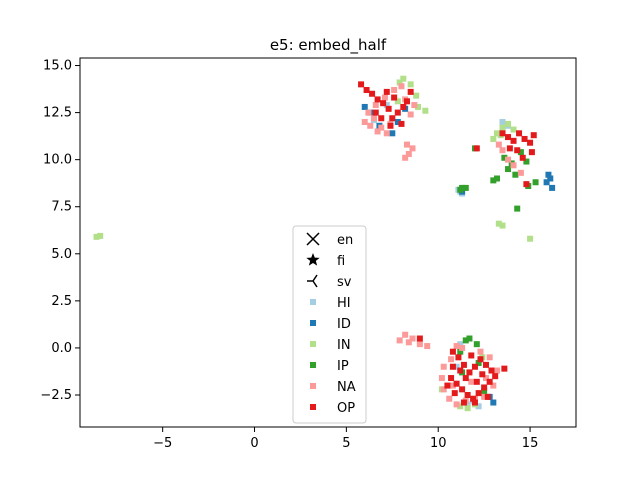 This screenshot has height=480, width=640. I want to click on y-tick-label: −2.5, so click(56, 395).